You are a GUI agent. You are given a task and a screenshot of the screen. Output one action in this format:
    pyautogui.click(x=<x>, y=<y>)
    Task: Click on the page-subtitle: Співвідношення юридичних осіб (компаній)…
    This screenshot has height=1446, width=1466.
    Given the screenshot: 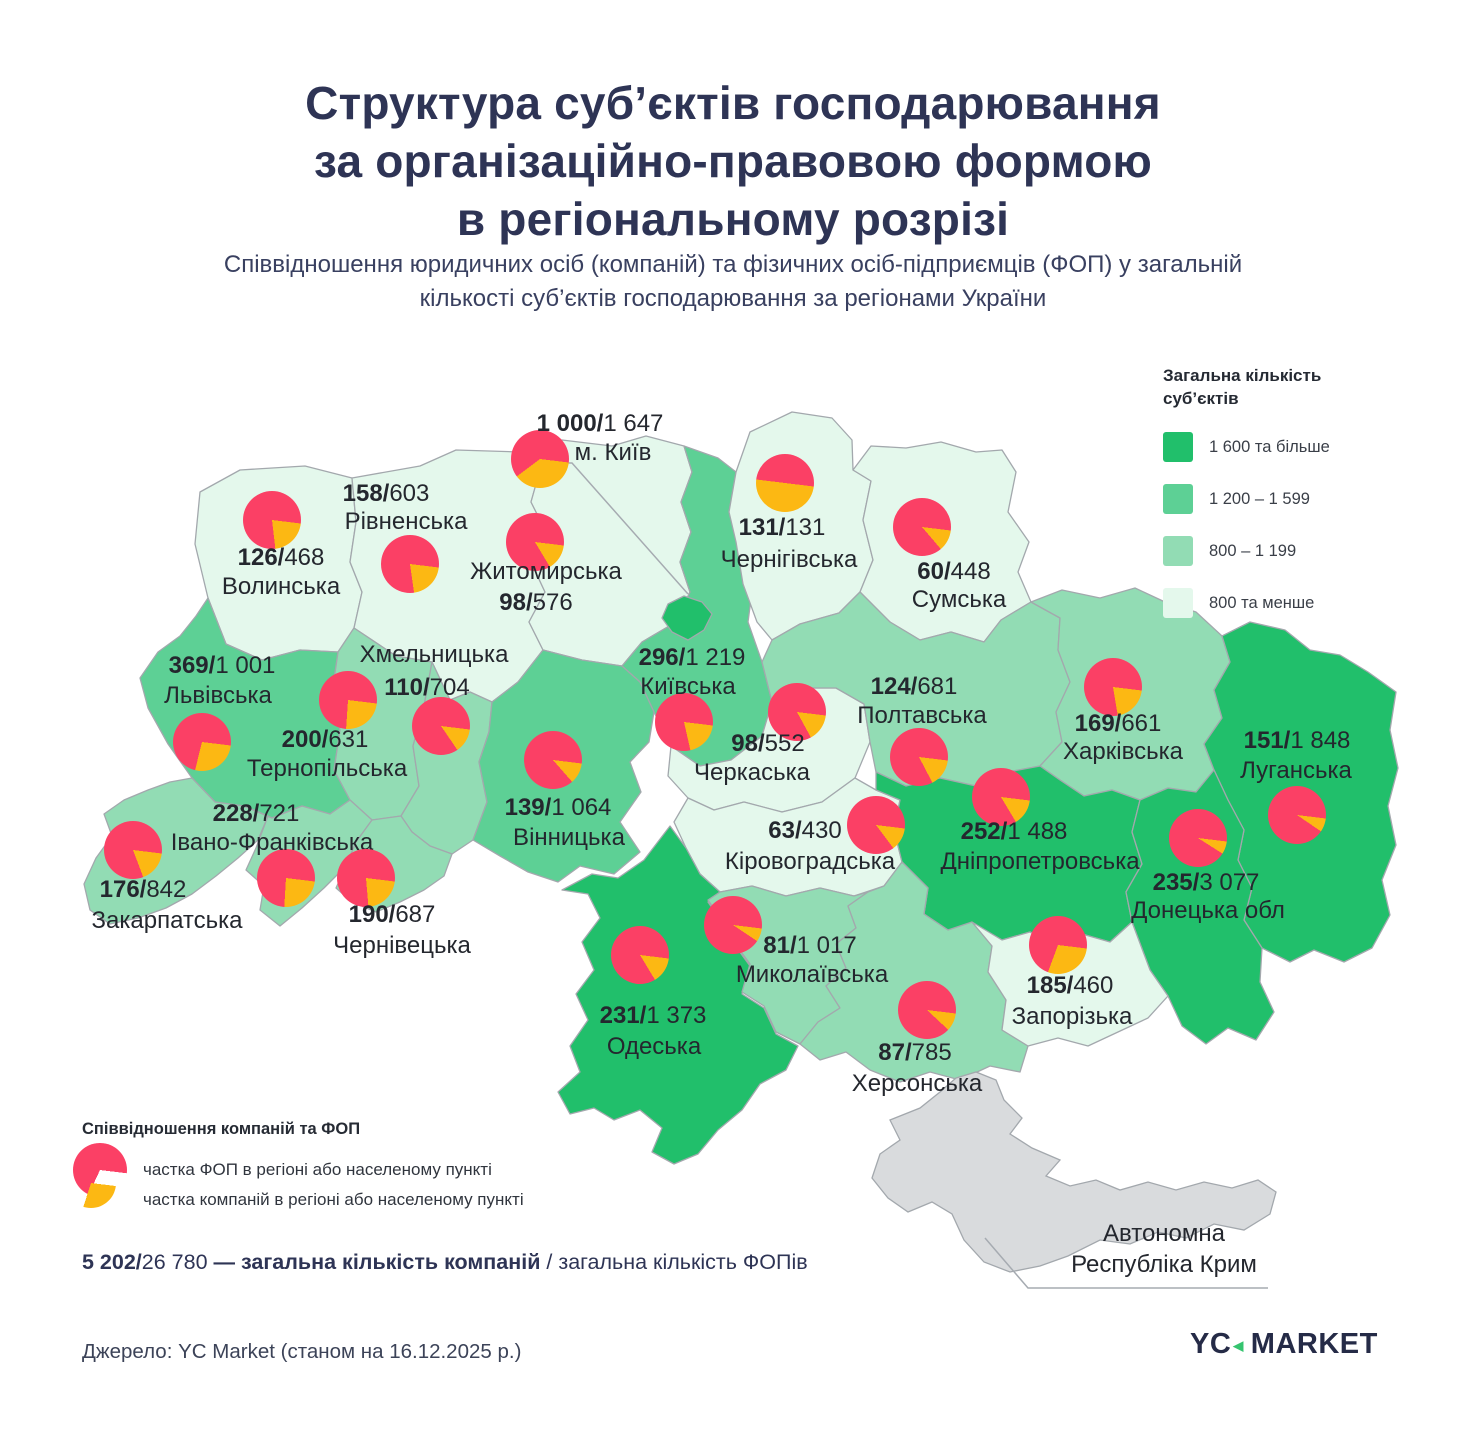 What is the action you would take?
    pyautogui.click(x=733, y=281)
    